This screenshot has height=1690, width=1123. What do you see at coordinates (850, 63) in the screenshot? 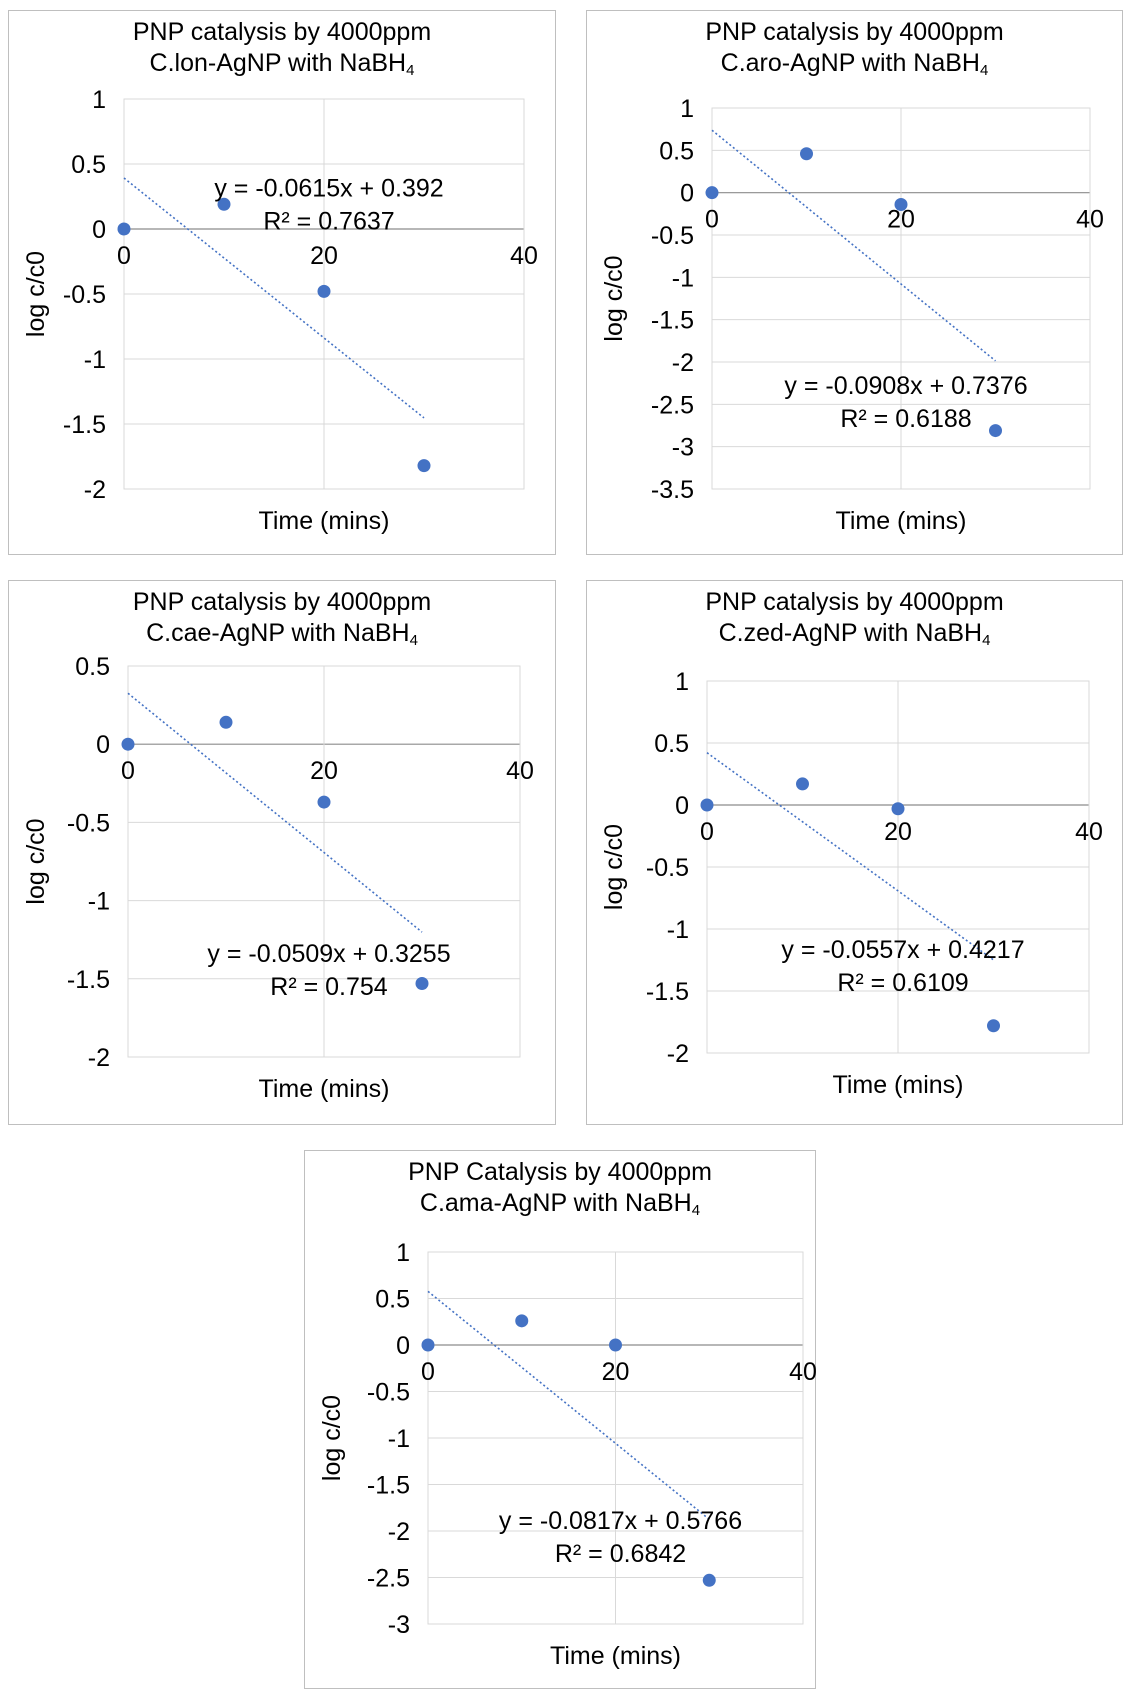
I see `chart-title-line2-text: C.aro-AgNP with NaBH` at bounding box center [850, 63].